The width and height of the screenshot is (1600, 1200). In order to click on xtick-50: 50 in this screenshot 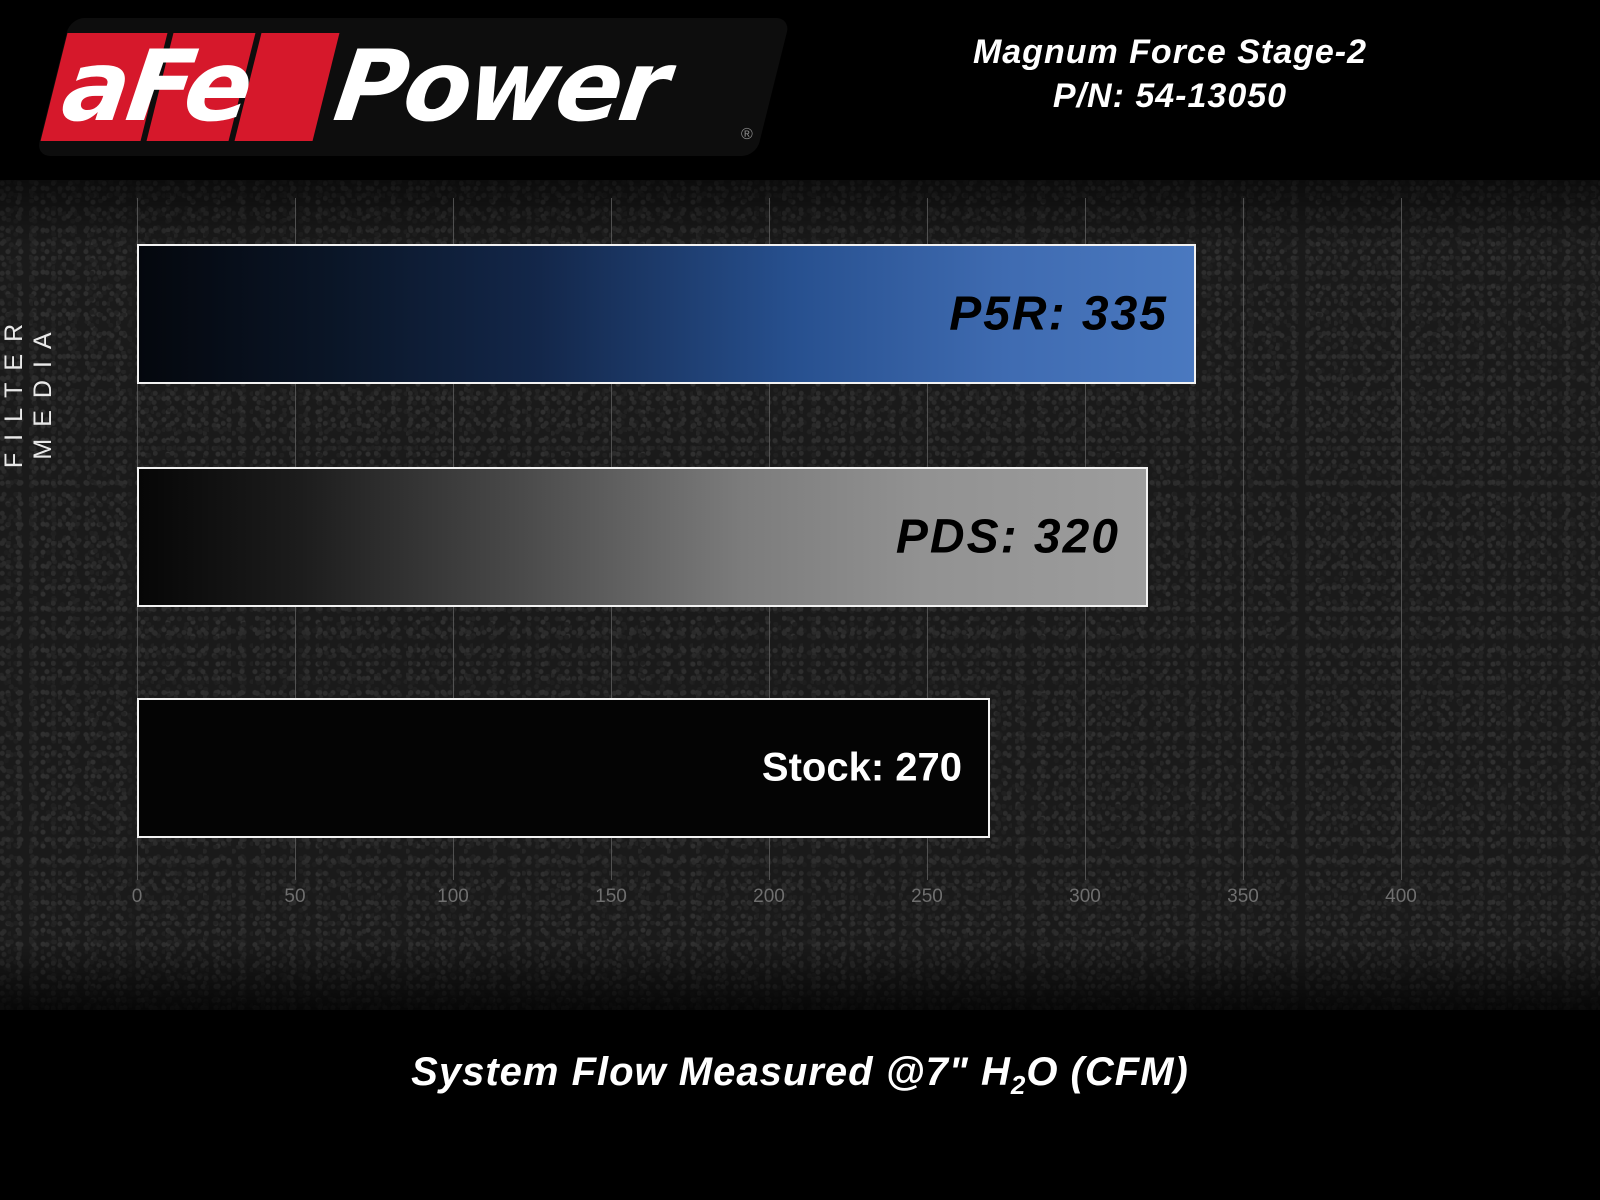, I will do `click(295, 896)`.